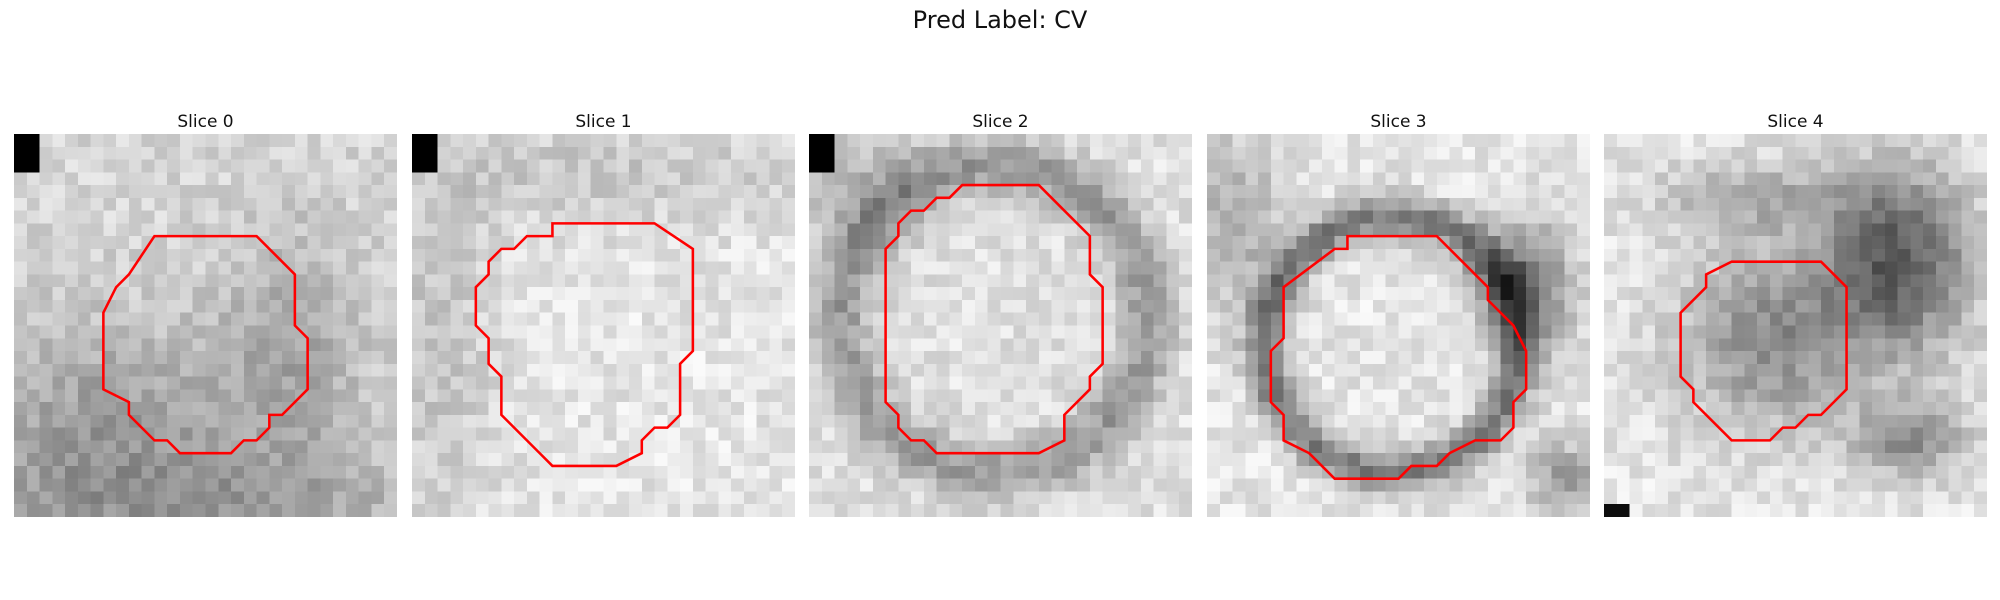  I want to click on slice-title-2: Slice 2, so click(1000, 122).